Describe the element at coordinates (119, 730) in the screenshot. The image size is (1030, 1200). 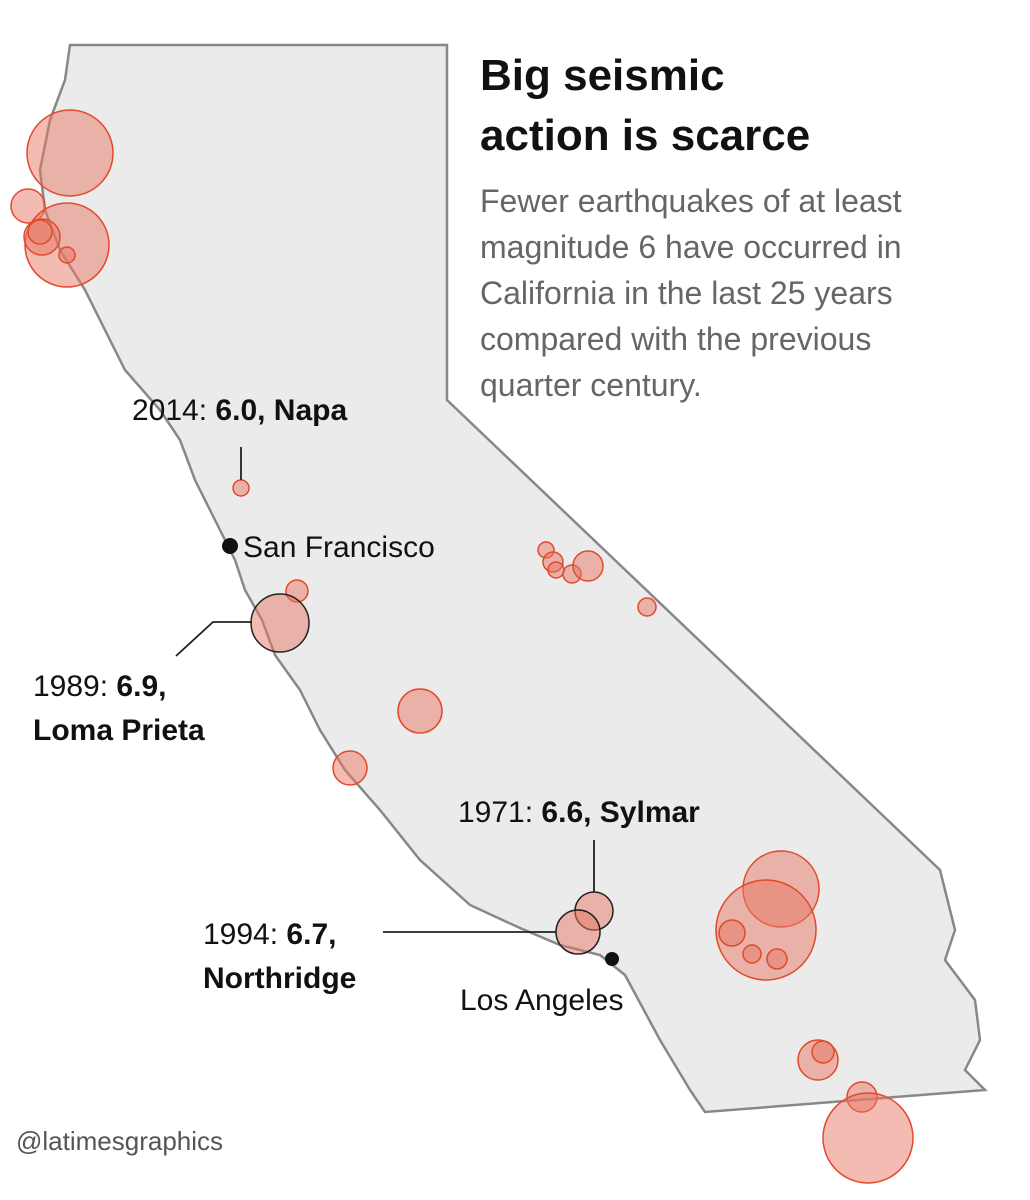
I see `text-line: Loma Prieta` at that location.